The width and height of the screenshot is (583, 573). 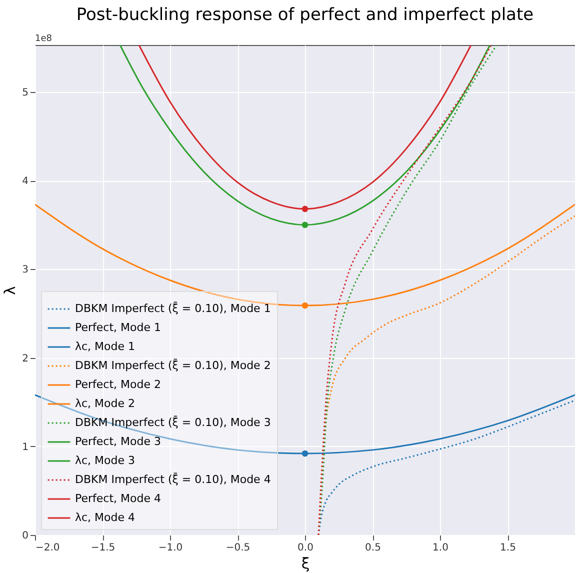 What do you see at coordinates (118, 498) in the screenshot?
I see `legend-label: Perfect, Mode 4` at bounding box center [118, 498].